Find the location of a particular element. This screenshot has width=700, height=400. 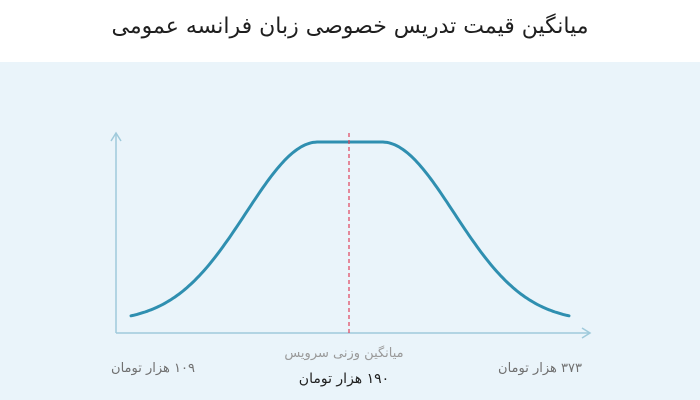

mean-price-label: ۱۹۰ هزار تومان is located at coordinates (344, 379).